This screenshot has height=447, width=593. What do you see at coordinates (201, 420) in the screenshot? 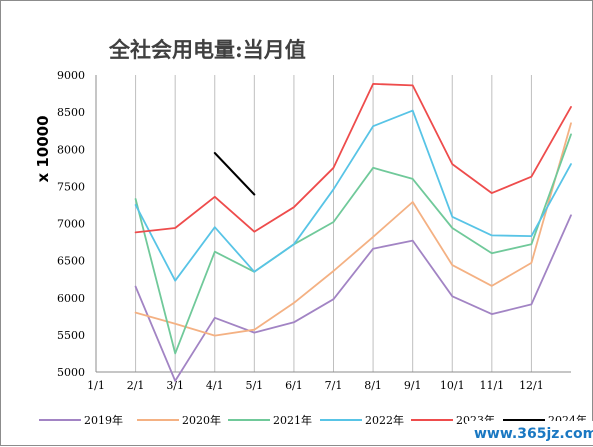
I see `legend-label-2020: 2020年` at bounding box center [201, 420].